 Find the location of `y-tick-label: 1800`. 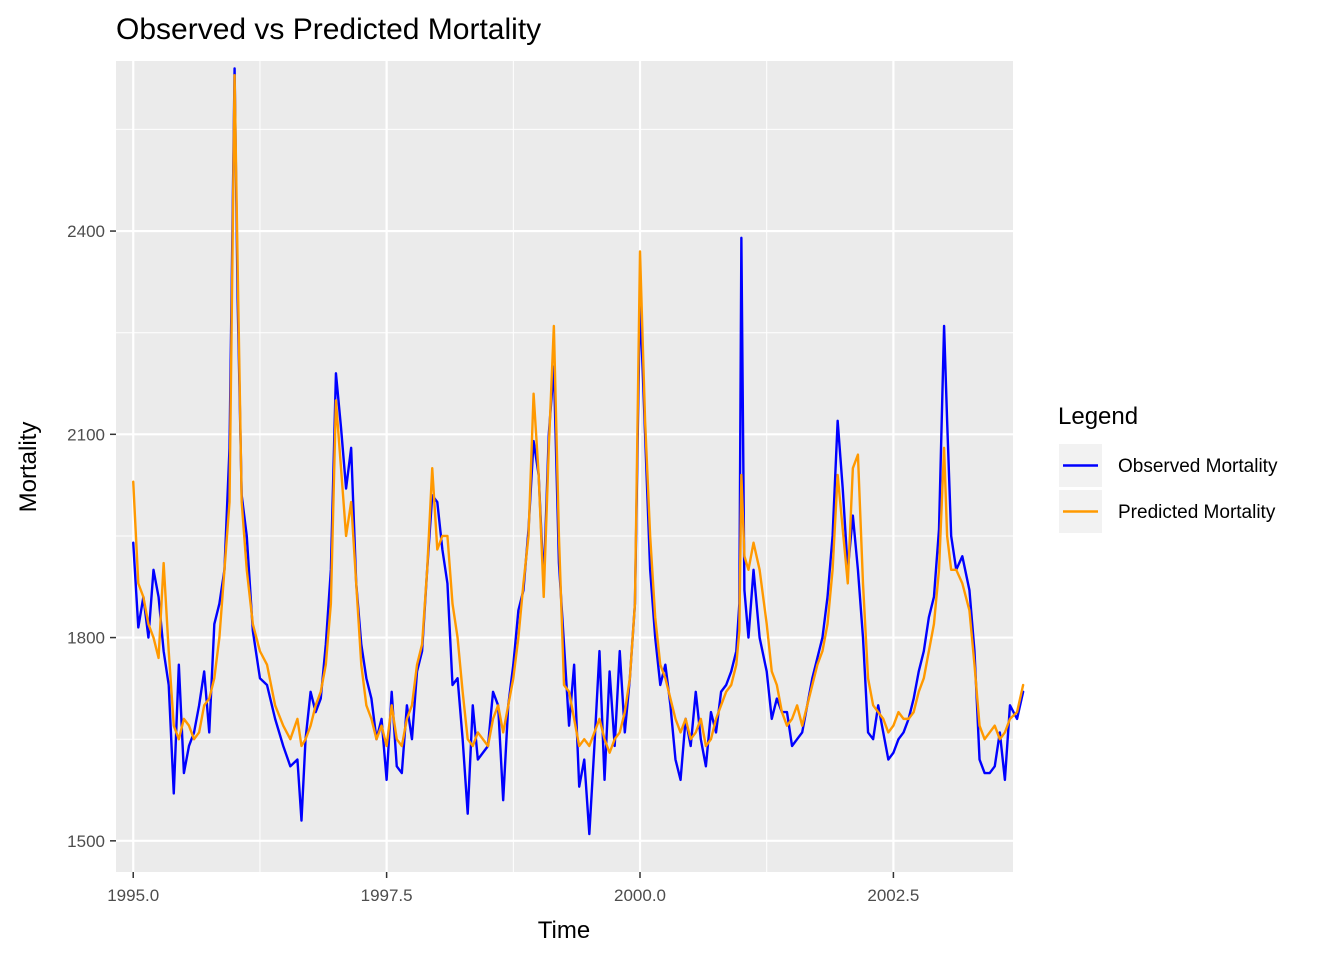

y-tick-label: 1800 is located at coordinates (86, 638).